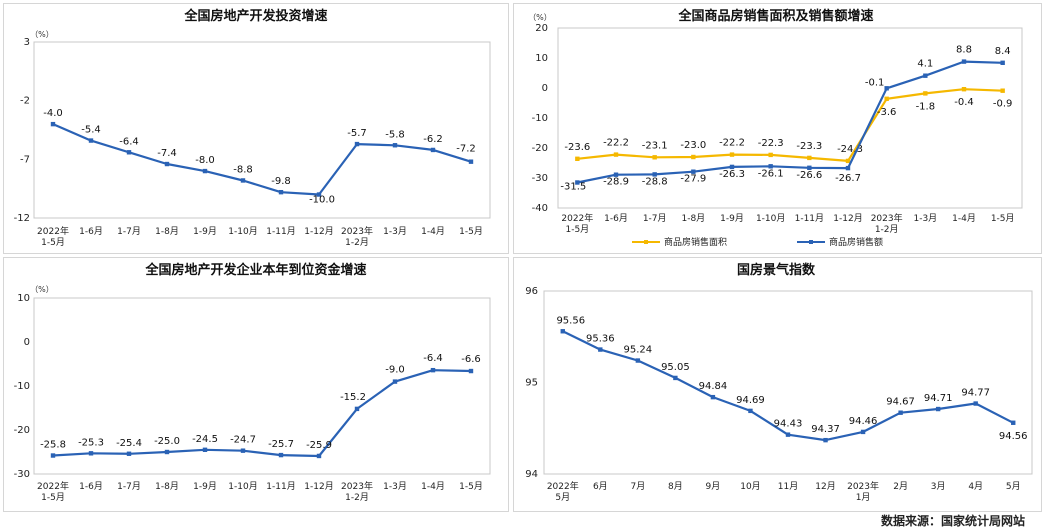  What do you see at coordinates (357, 133) in the screenshot?
I see `data-label: -5.7` at bounding box center [357, 133].